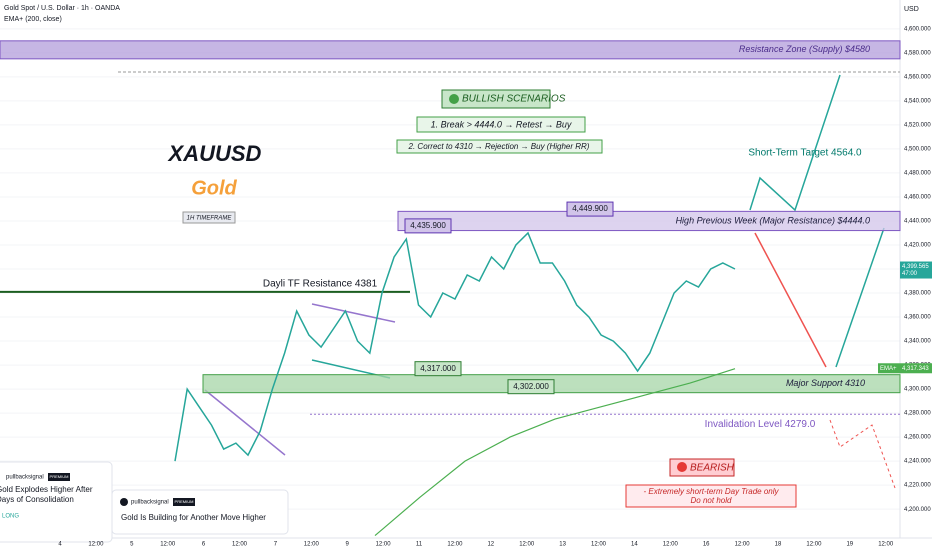 This screenshot has width=932, height=555. I want to click on card-box, so click(200, 512).